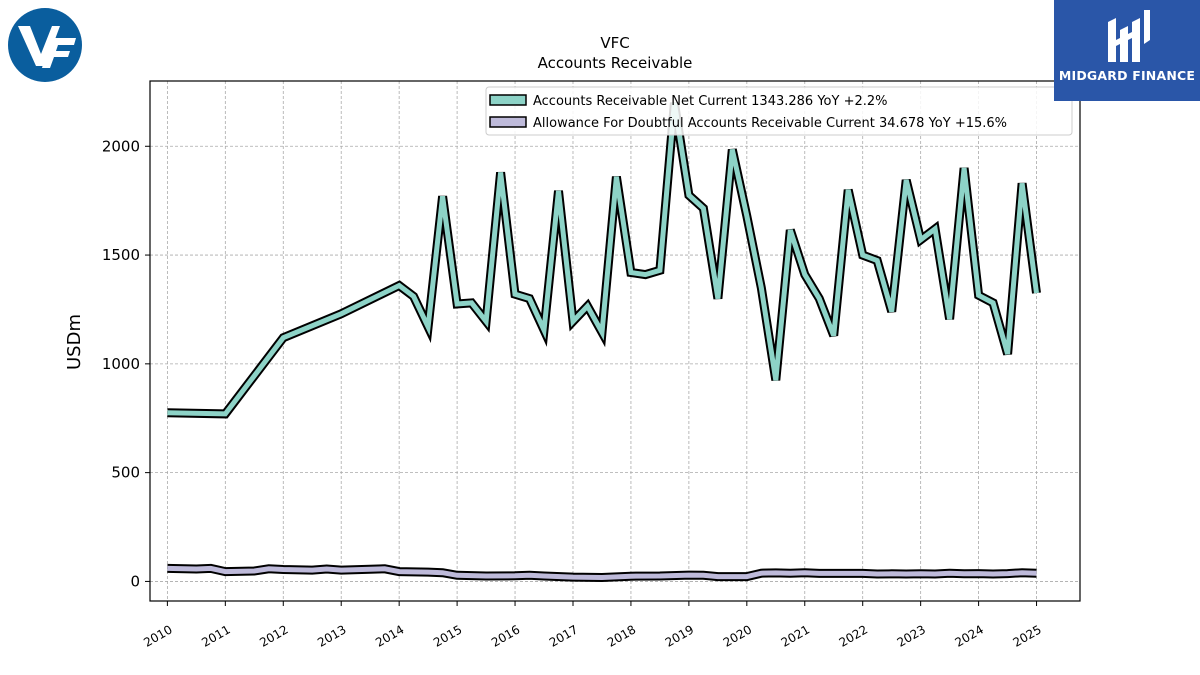 Image resolution: width=1200 pixels, height=675 pixels. I want to click on x-tick-label: 2010, so click(157, 635).